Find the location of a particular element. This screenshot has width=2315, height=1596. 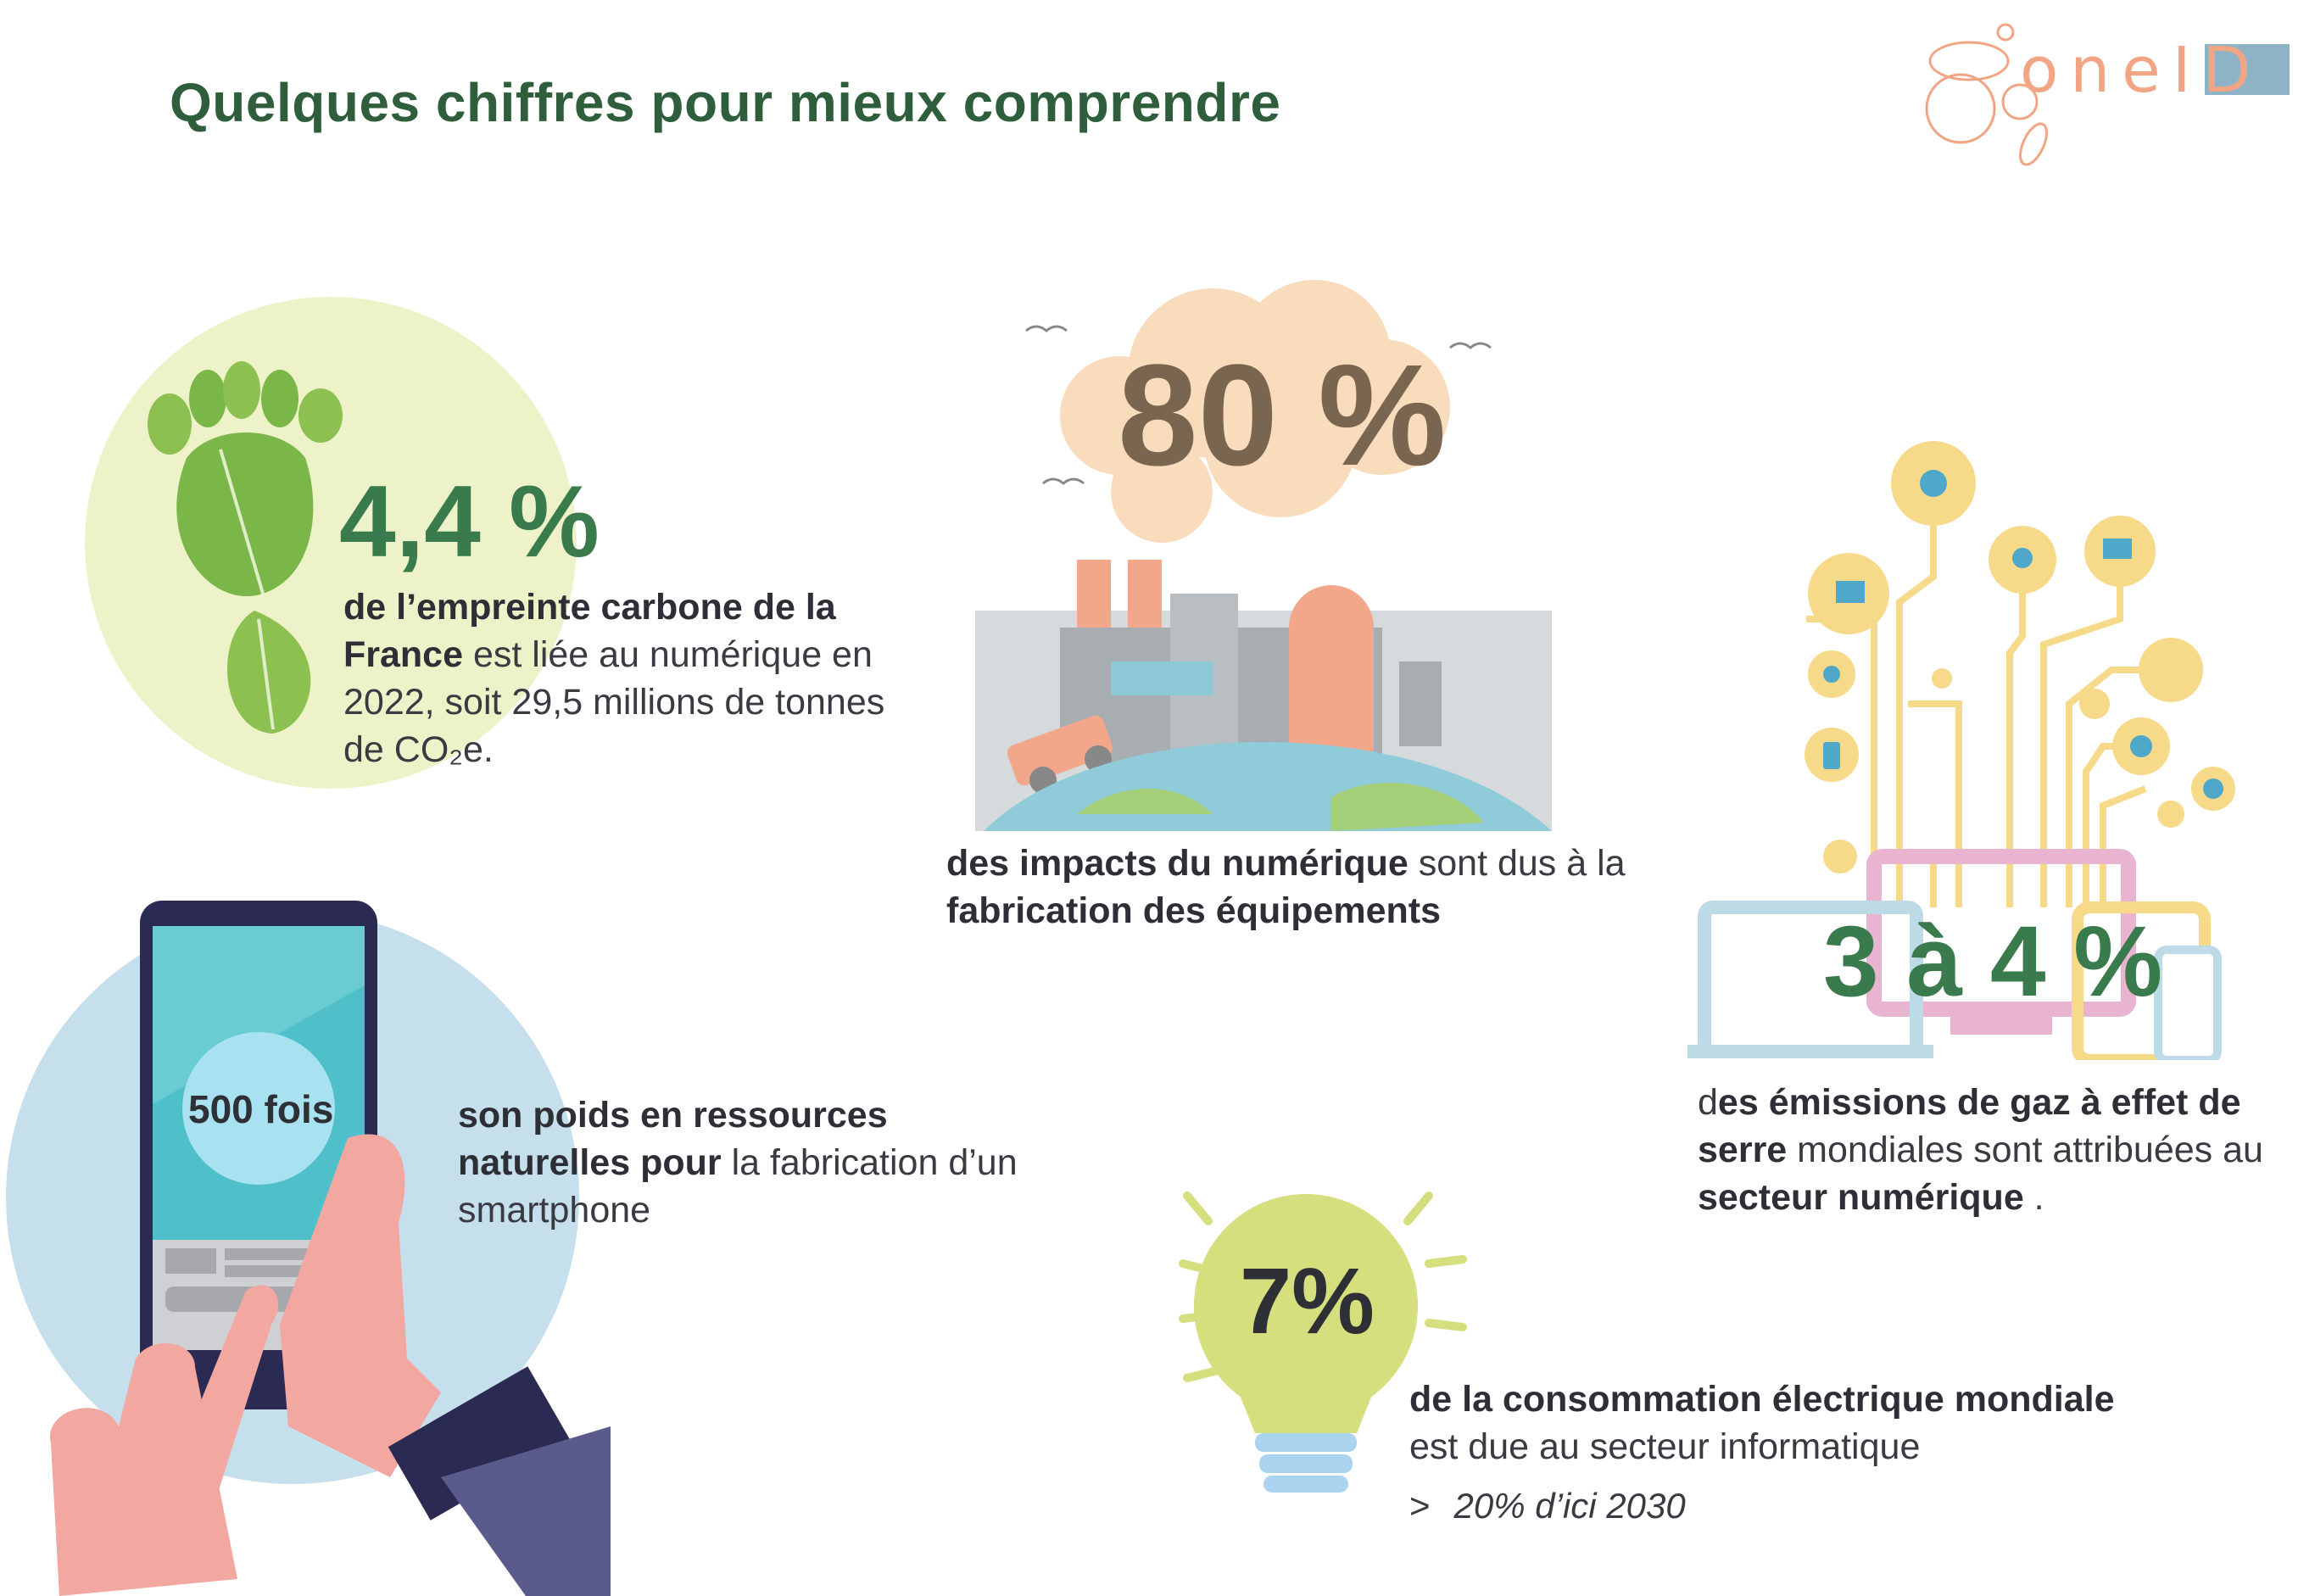

stat-manufacturing-mid: sont dus à la is located at coordinates (1517, 863).